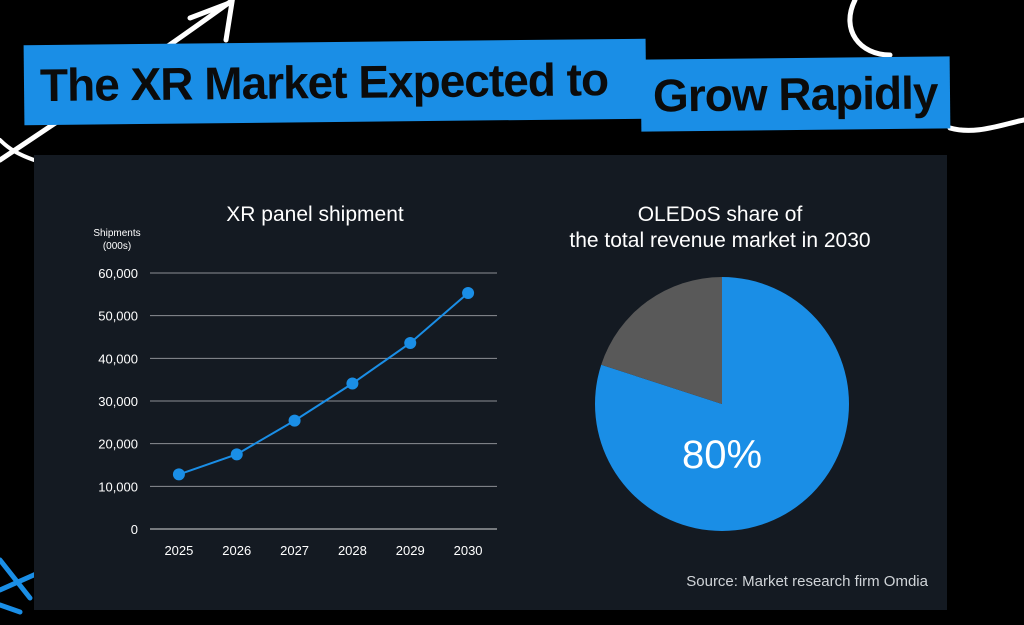 The width and height of the screenshot is (1024, 625). Describe the element at coordinates (315, 214) in the screenshot. I see `line-chart-title: XR panel shipment` at that location.